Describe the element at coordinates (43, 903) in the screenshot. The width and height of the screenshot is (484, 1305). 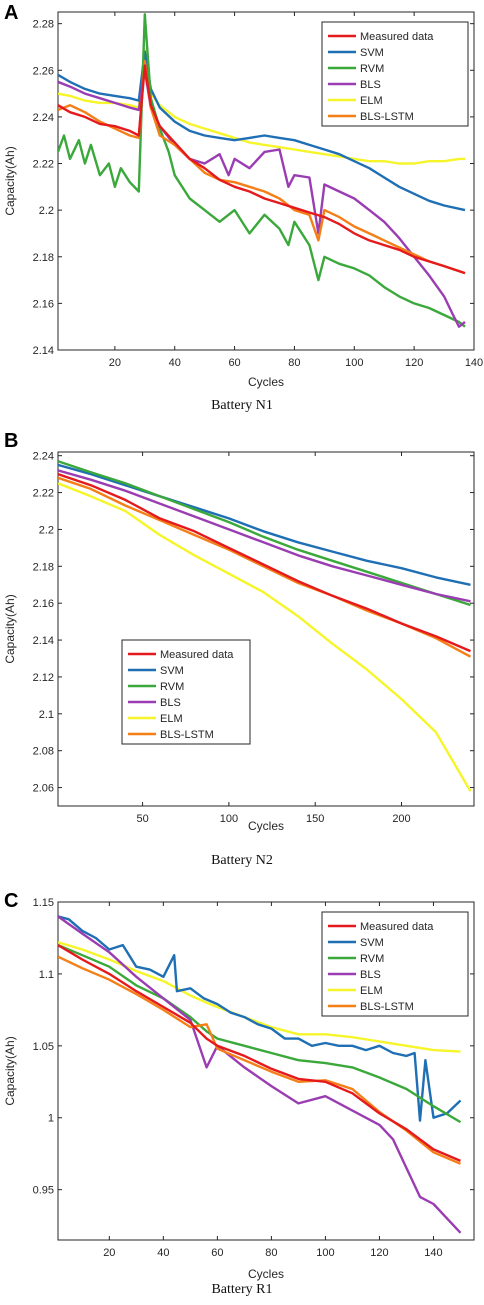
I see `y-tick-label: 1.15` at that location.